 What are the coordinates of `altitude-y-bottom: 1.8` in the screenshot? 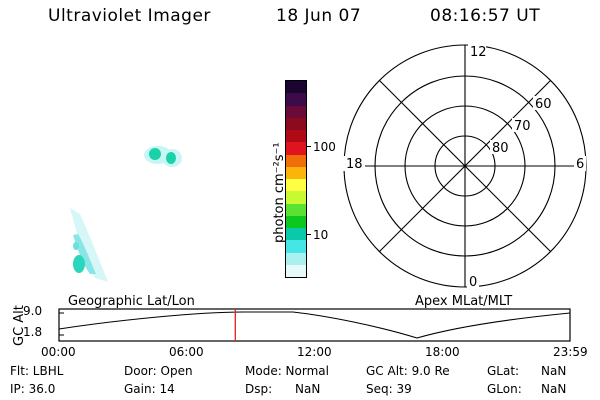 It's located at (33, 332).